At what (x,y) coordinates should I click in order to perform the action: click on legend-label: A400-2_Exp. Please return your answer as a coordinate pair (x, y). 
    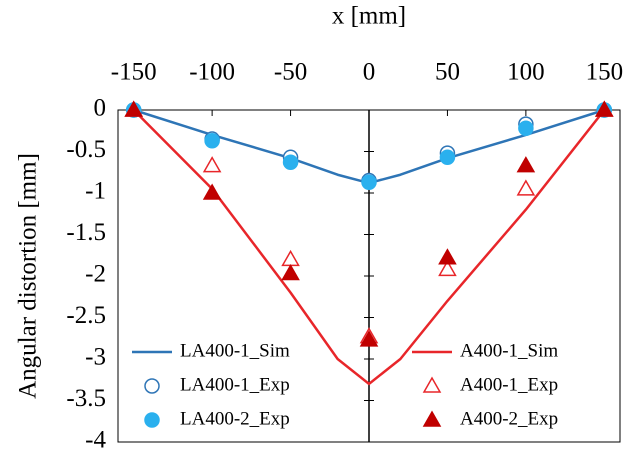
    Looking at the image, I should click on (509, 418).